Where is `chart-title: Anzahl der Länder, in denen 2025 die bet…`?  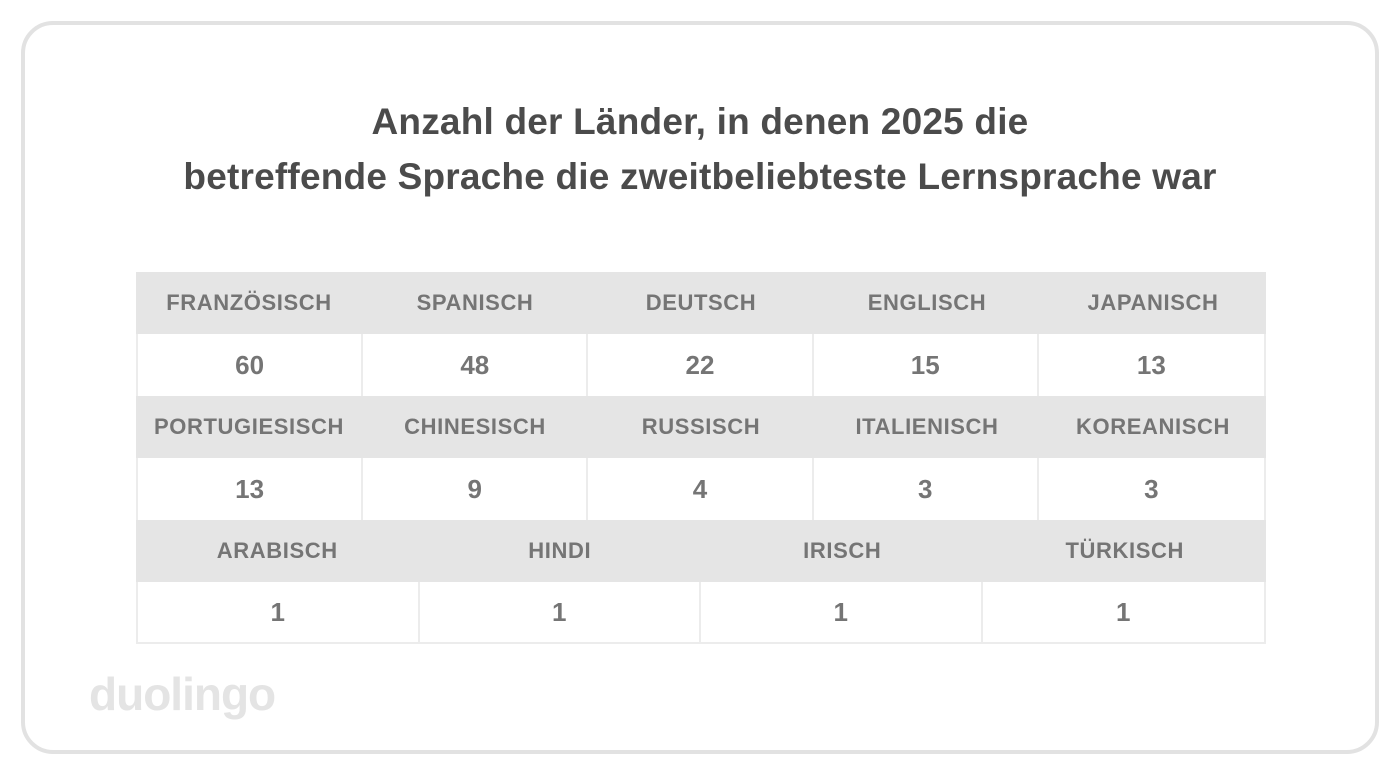
chart-title: Anzahl der Länder, in denen 2025 die bet… is located at coordinates (700, 149).